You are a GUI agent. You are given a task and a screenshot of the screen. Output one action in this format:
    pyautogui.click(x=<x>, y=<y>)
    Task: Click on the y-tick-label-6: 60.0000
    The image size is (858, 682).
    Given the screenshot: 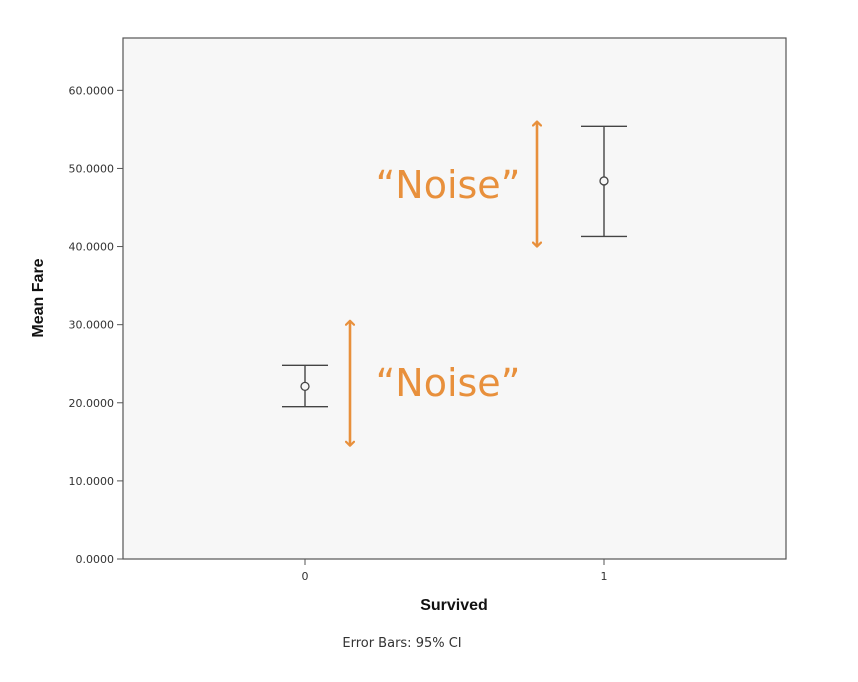 What is the action you would take?
    pyautogui.click(x=92, y=90)
    